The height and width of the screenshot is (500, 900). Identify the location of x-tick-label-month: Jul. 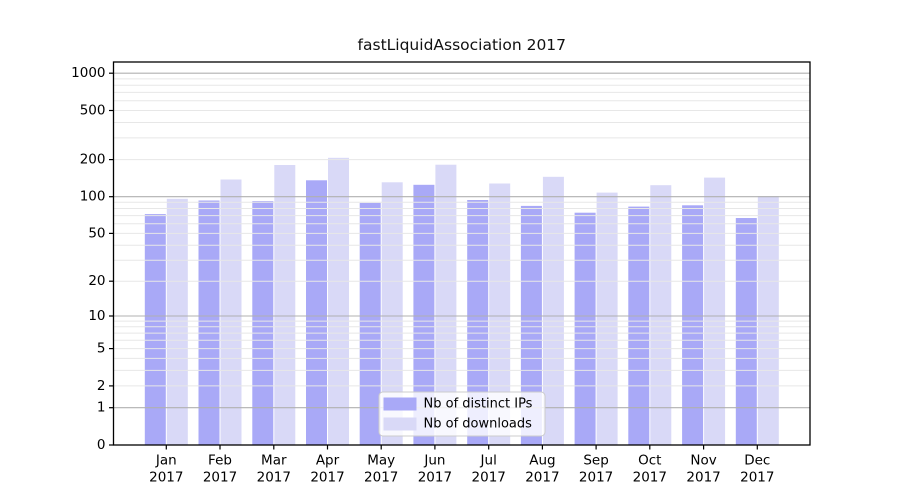
(488, 461).